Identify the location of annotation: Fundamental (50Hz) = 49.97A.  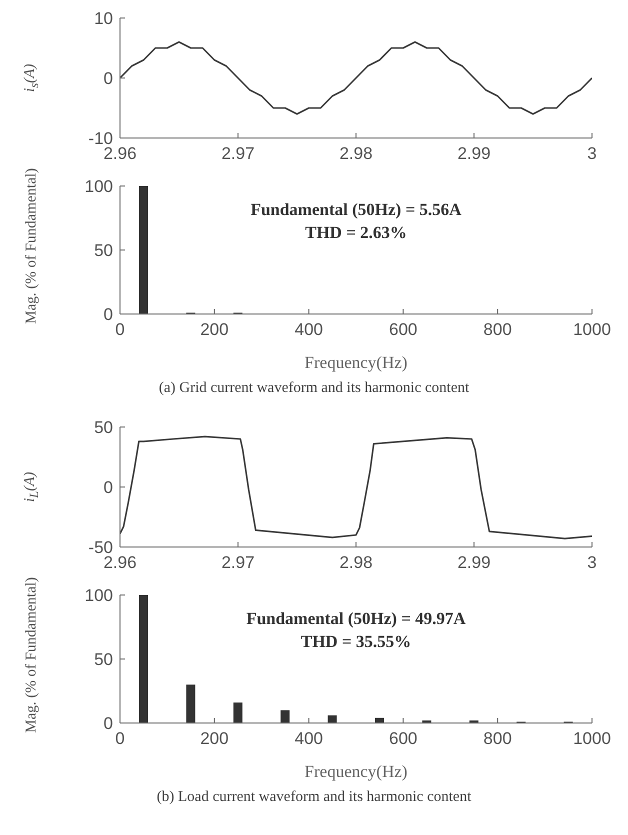
(356, 619).